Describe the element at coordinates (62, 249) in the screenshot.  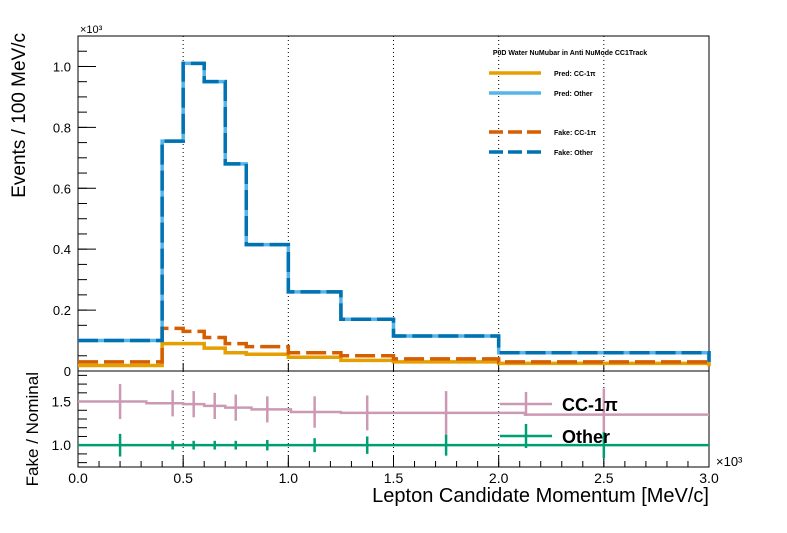
I see `y-tick-label: 0.4` at that location.